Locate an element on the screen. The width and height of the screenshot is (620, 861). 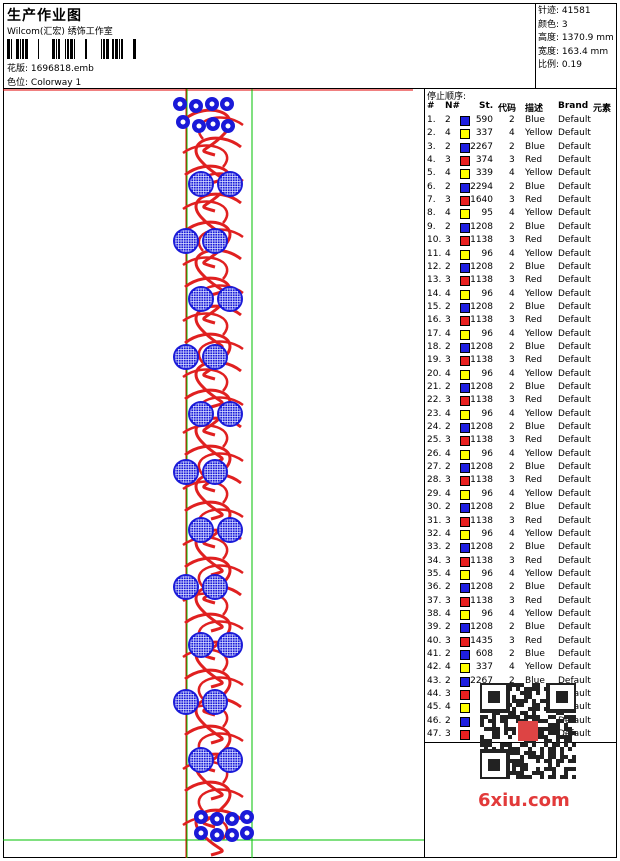
cell-index: 25. is located at coordinates (434, 440).